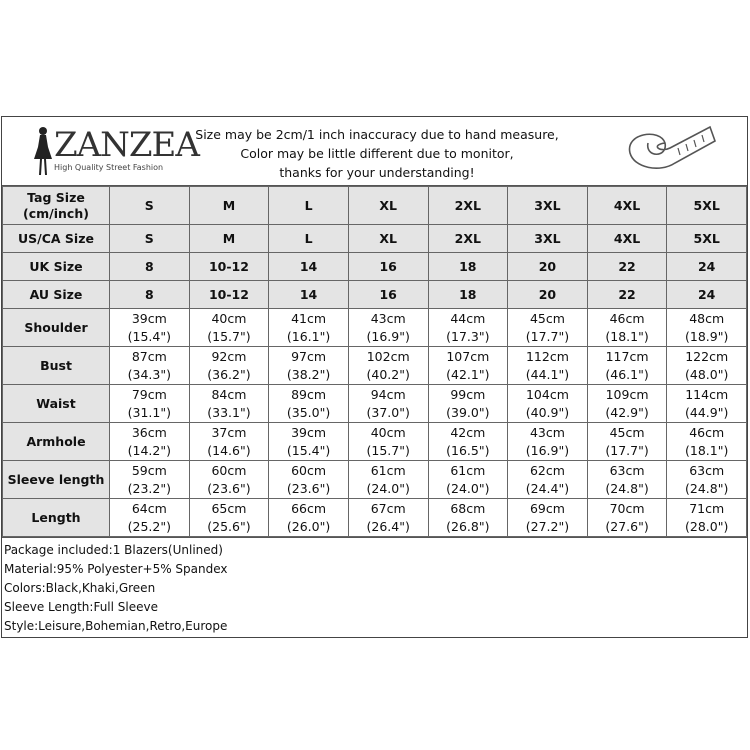  Describe the element at coordinates (149, 238) in the screenshot. I see `size-value: S` at that location.